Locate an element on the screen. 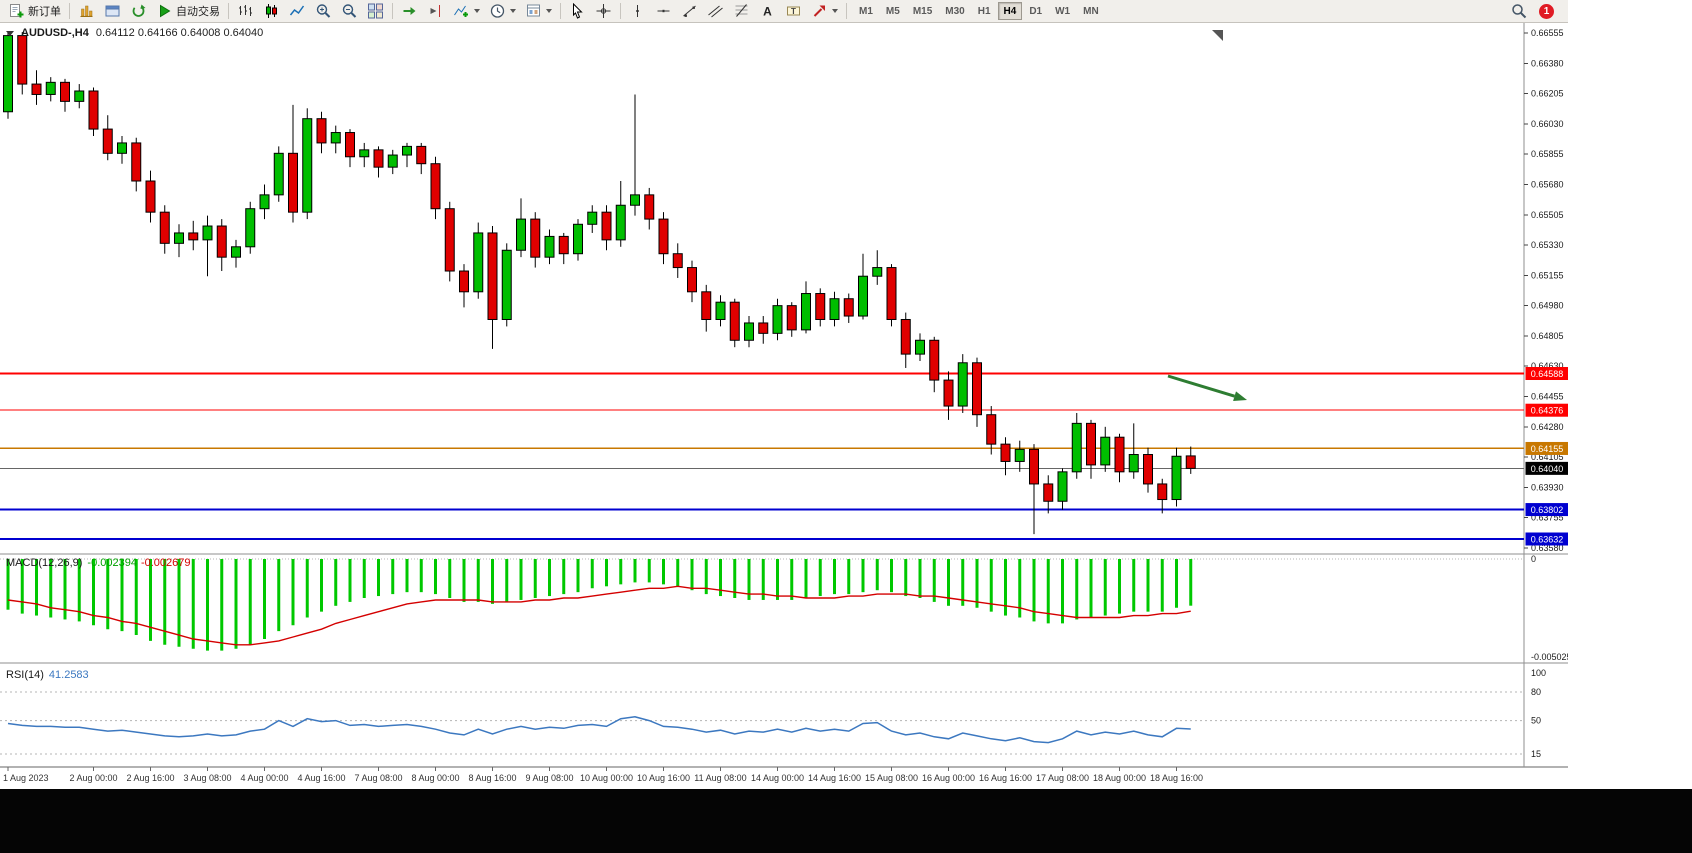 The height and width of the screenshot is (853, 1692). macd-signal-value: -0.002679 is located at coordinates (165, 563).